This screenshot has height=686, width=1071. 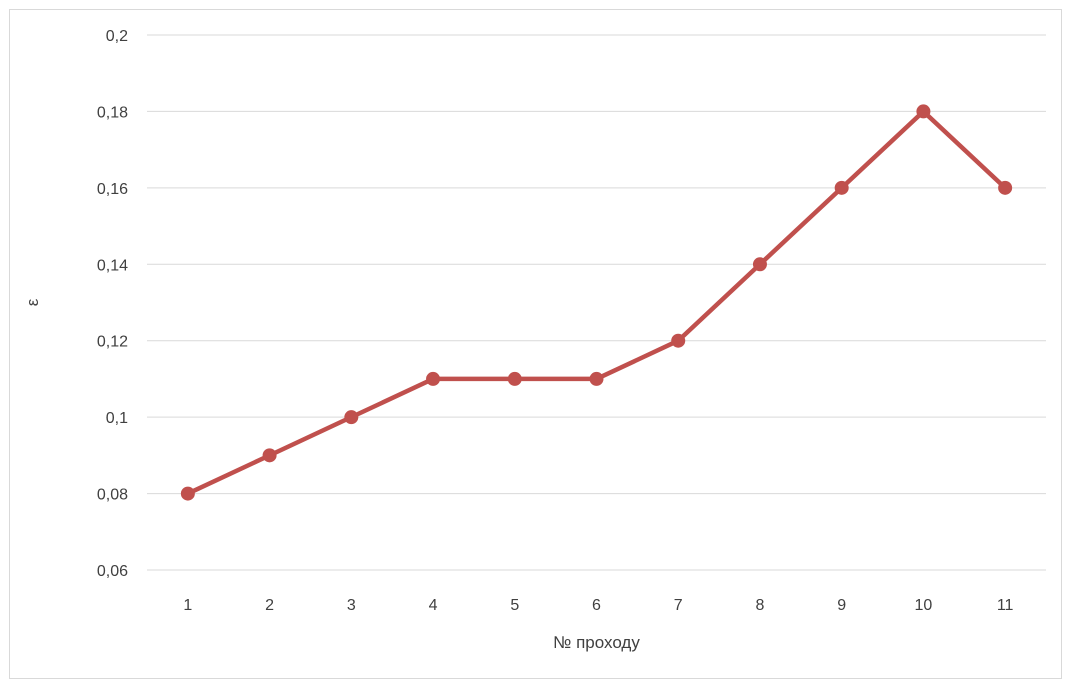 I want to click on y-tick-label: 0,06, so click(x=112, y=571).